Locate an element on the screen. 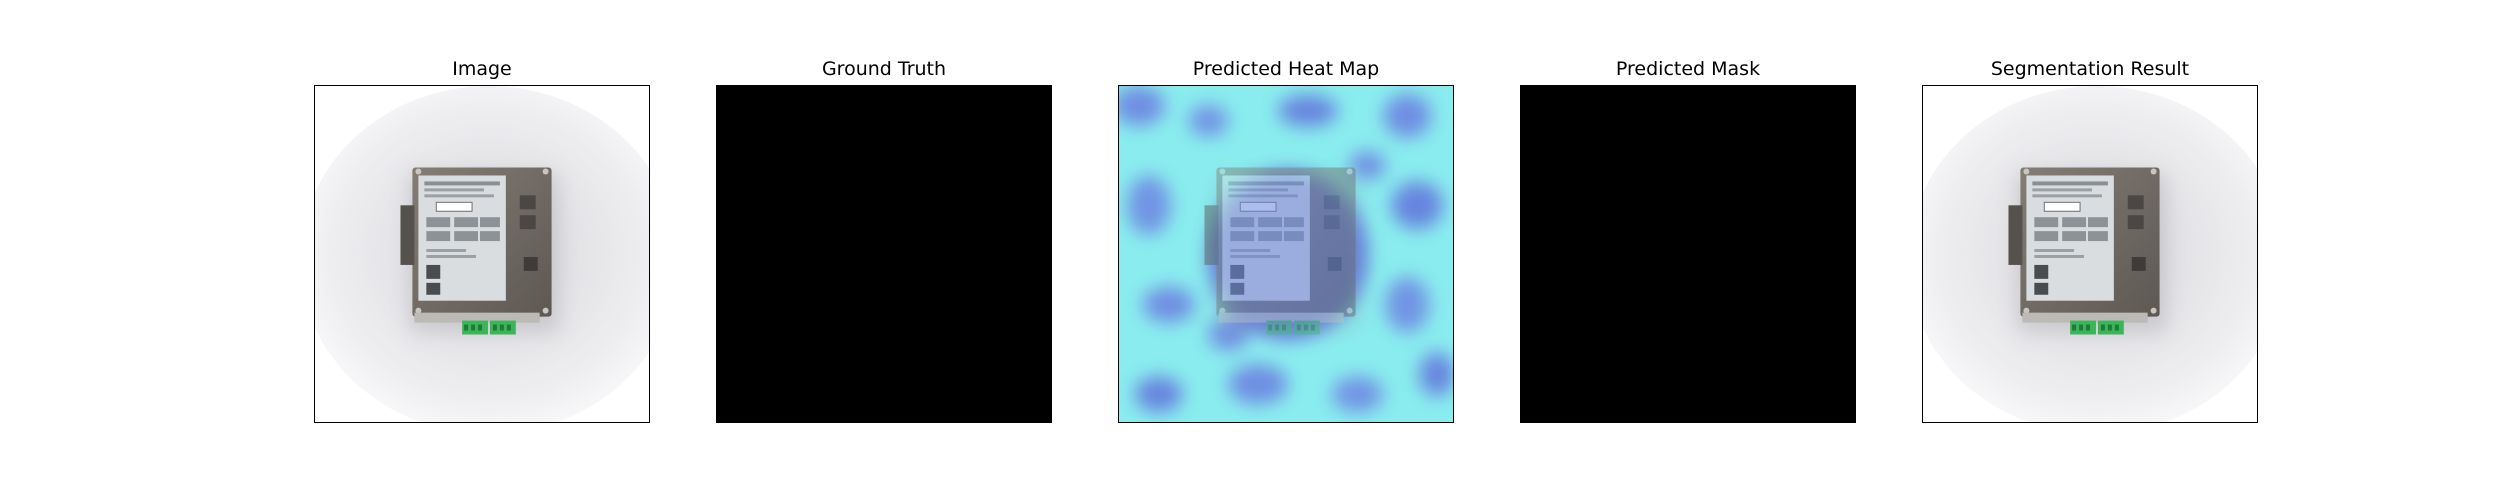 The height and width of the screenshot is (500, 2500). predicted-mask is located at coordinates (1688, 254).